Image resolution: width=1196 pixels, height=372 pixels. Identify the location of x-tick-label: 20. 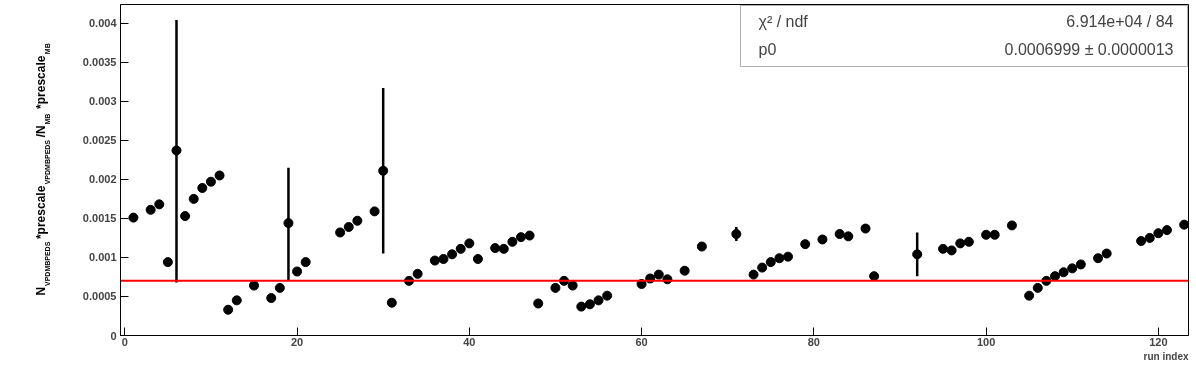
(297, 341).